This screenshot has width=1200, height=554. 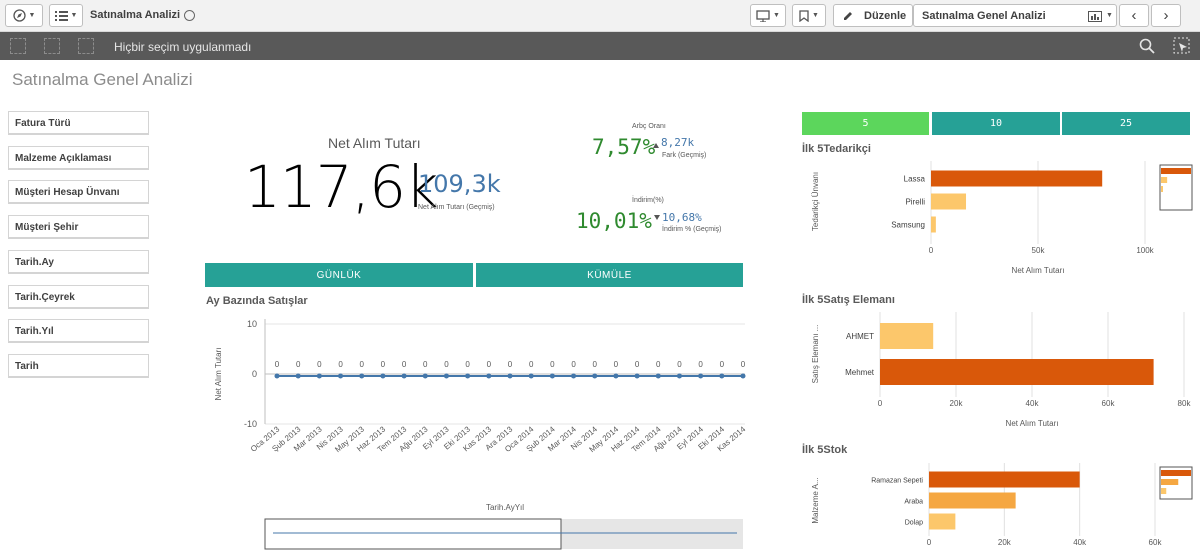 What do you see at coordinates (413, 534) in the screenshot?
I see `scrollbar-thumb` at bounding box center [413, 534].